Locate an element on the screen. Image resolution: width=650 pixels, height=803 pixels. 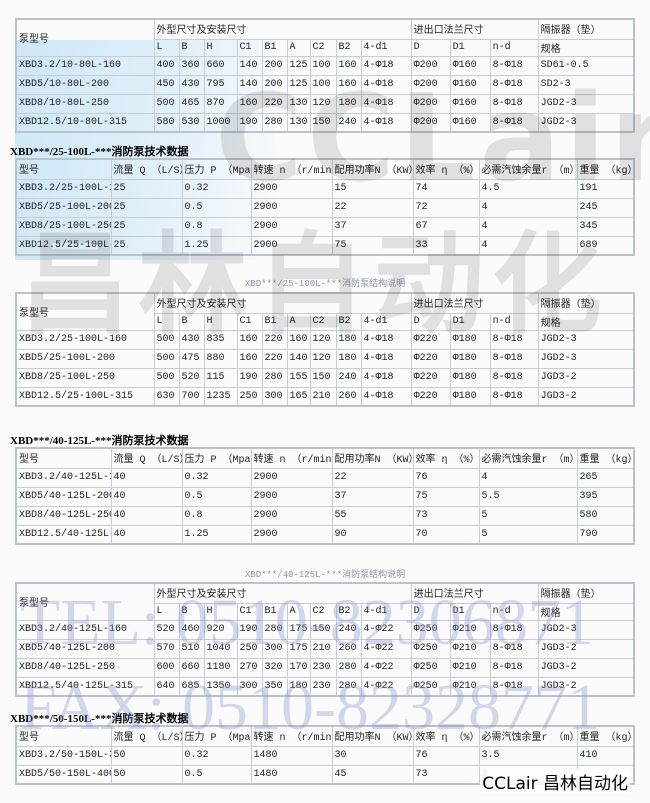
table-cell: 350 is located at coordinates (274, 686).